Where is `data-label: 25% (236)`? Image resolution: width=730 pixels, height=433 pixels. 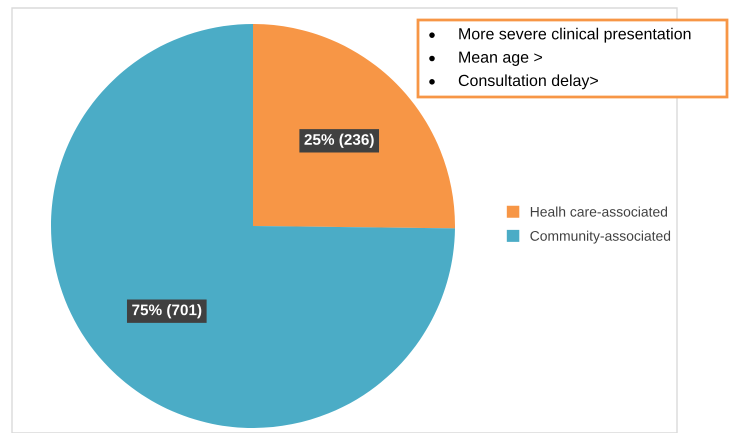 data-label: 25% (236) is located at coordinates (339, 141).